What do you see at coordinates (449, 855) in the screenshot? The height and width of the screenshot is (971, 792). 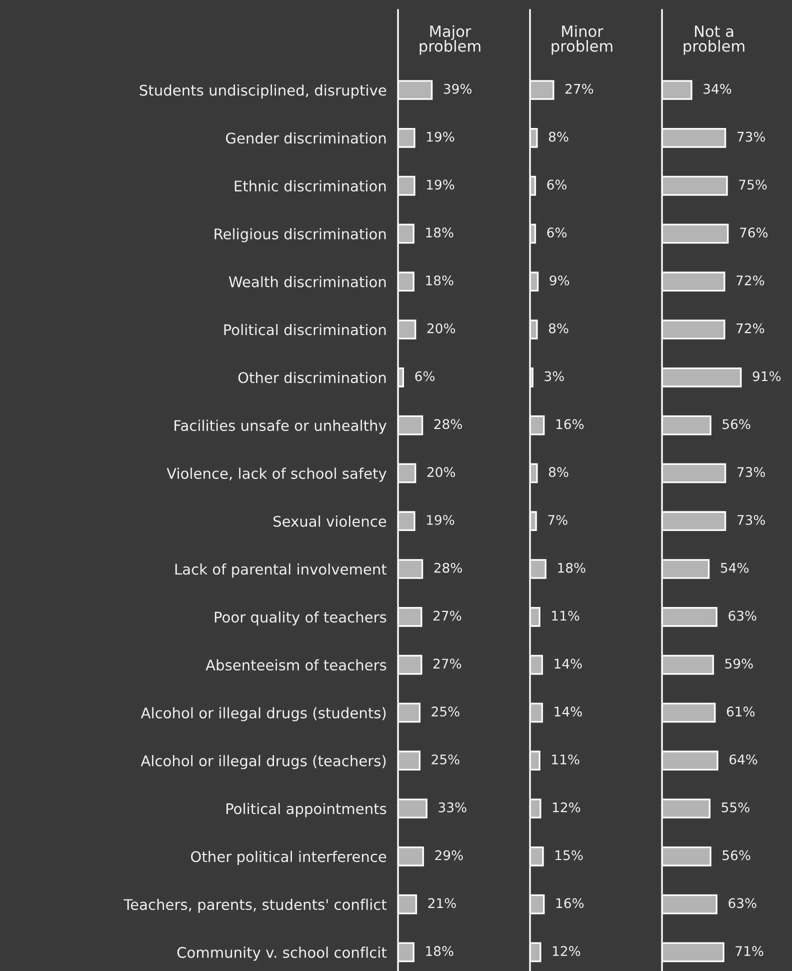 I see `data-label: 29%` at bounding box center [449, 855].